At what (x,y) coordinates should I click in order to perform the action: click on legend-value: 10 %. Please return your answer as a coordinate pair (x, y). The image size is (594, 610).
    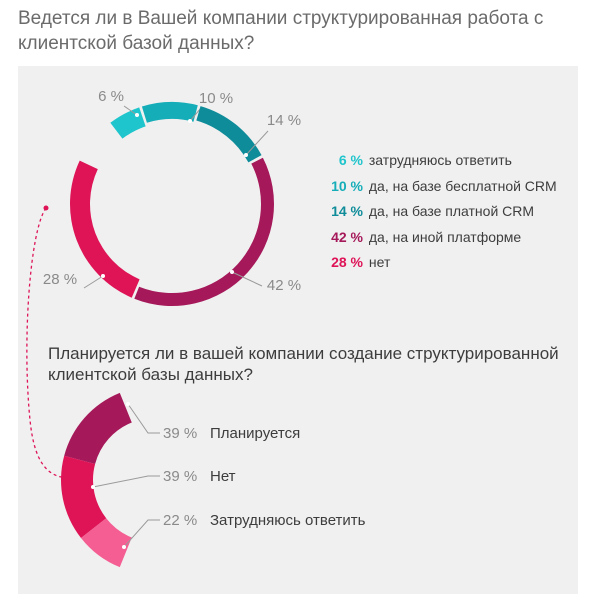
    Looking at the image, I should click on (347, 185).